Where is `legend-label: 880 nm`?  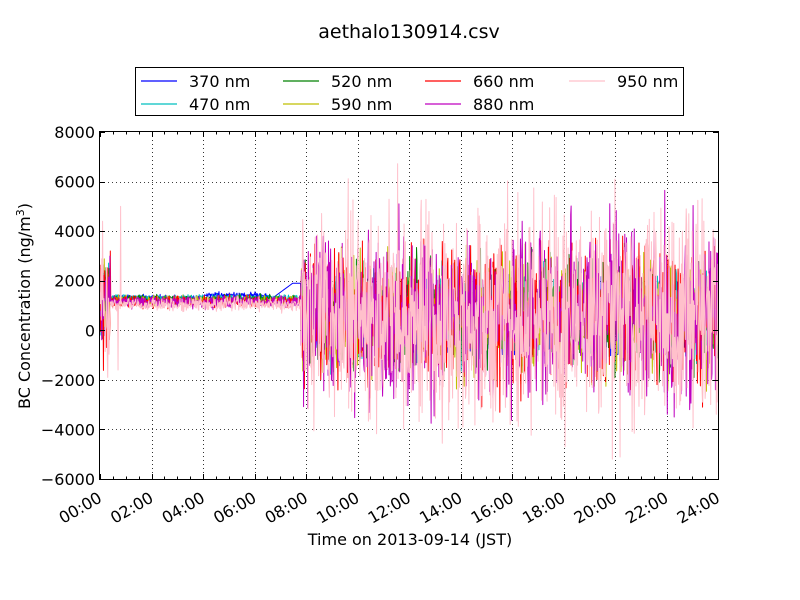
legend-label: 880 nm is located at coordinates (503, 104).